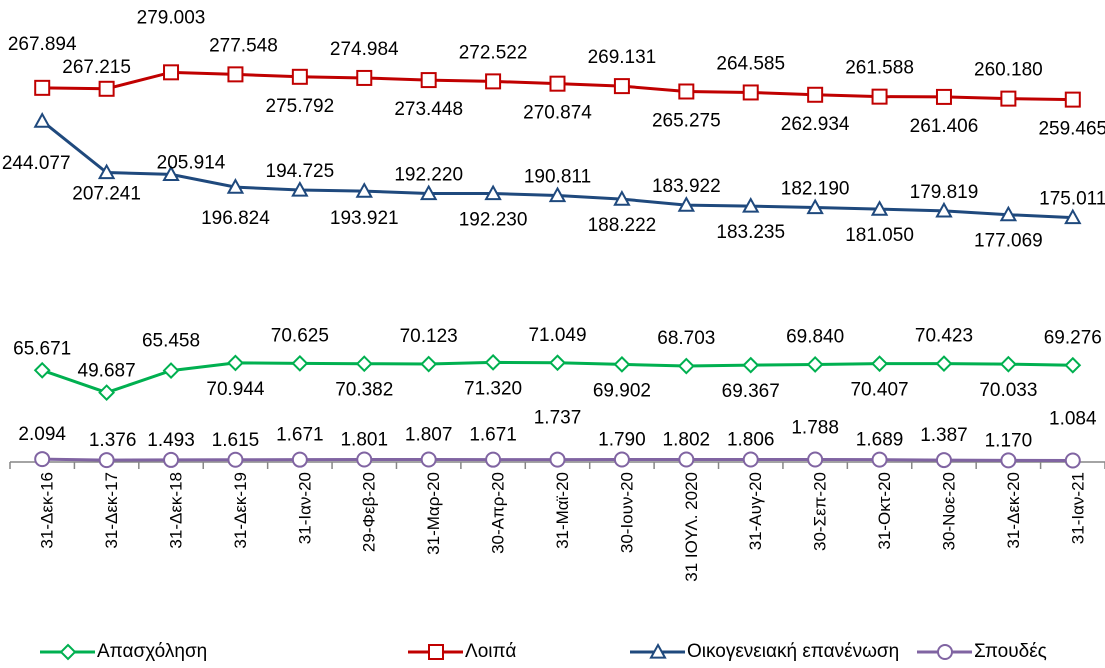  I want to click on data-label: 68.703, so click(686, 338).